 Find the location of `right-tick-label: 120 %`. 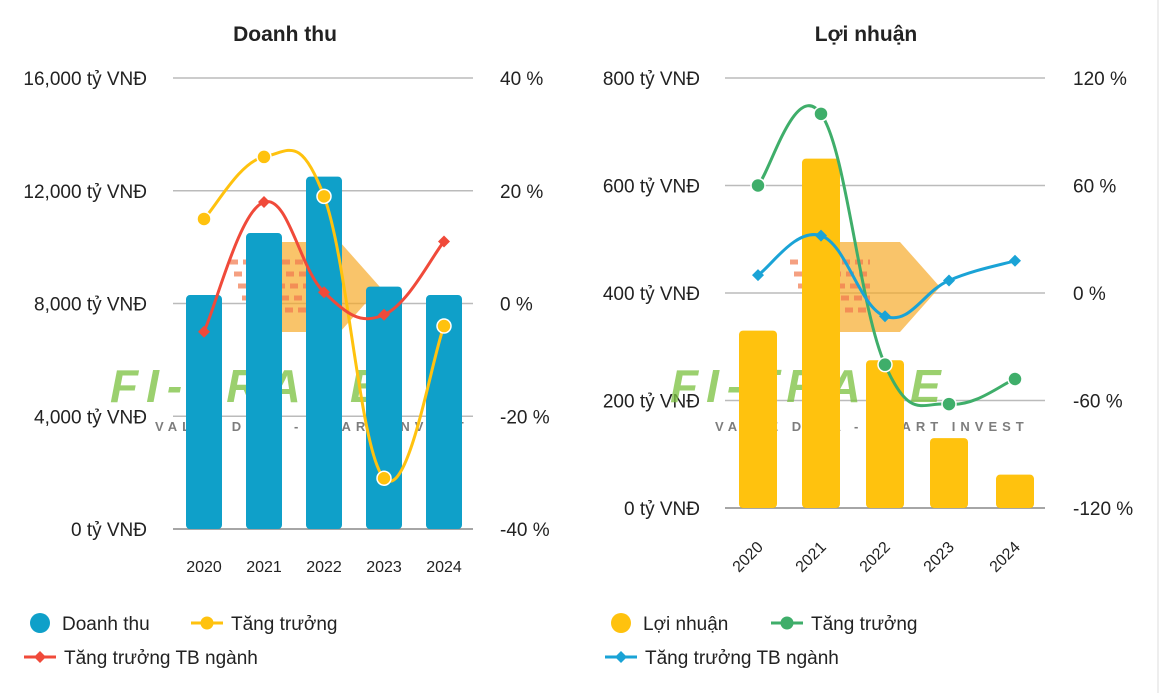

right-tick-label: 120 % is located at coordinates (1100, 79).